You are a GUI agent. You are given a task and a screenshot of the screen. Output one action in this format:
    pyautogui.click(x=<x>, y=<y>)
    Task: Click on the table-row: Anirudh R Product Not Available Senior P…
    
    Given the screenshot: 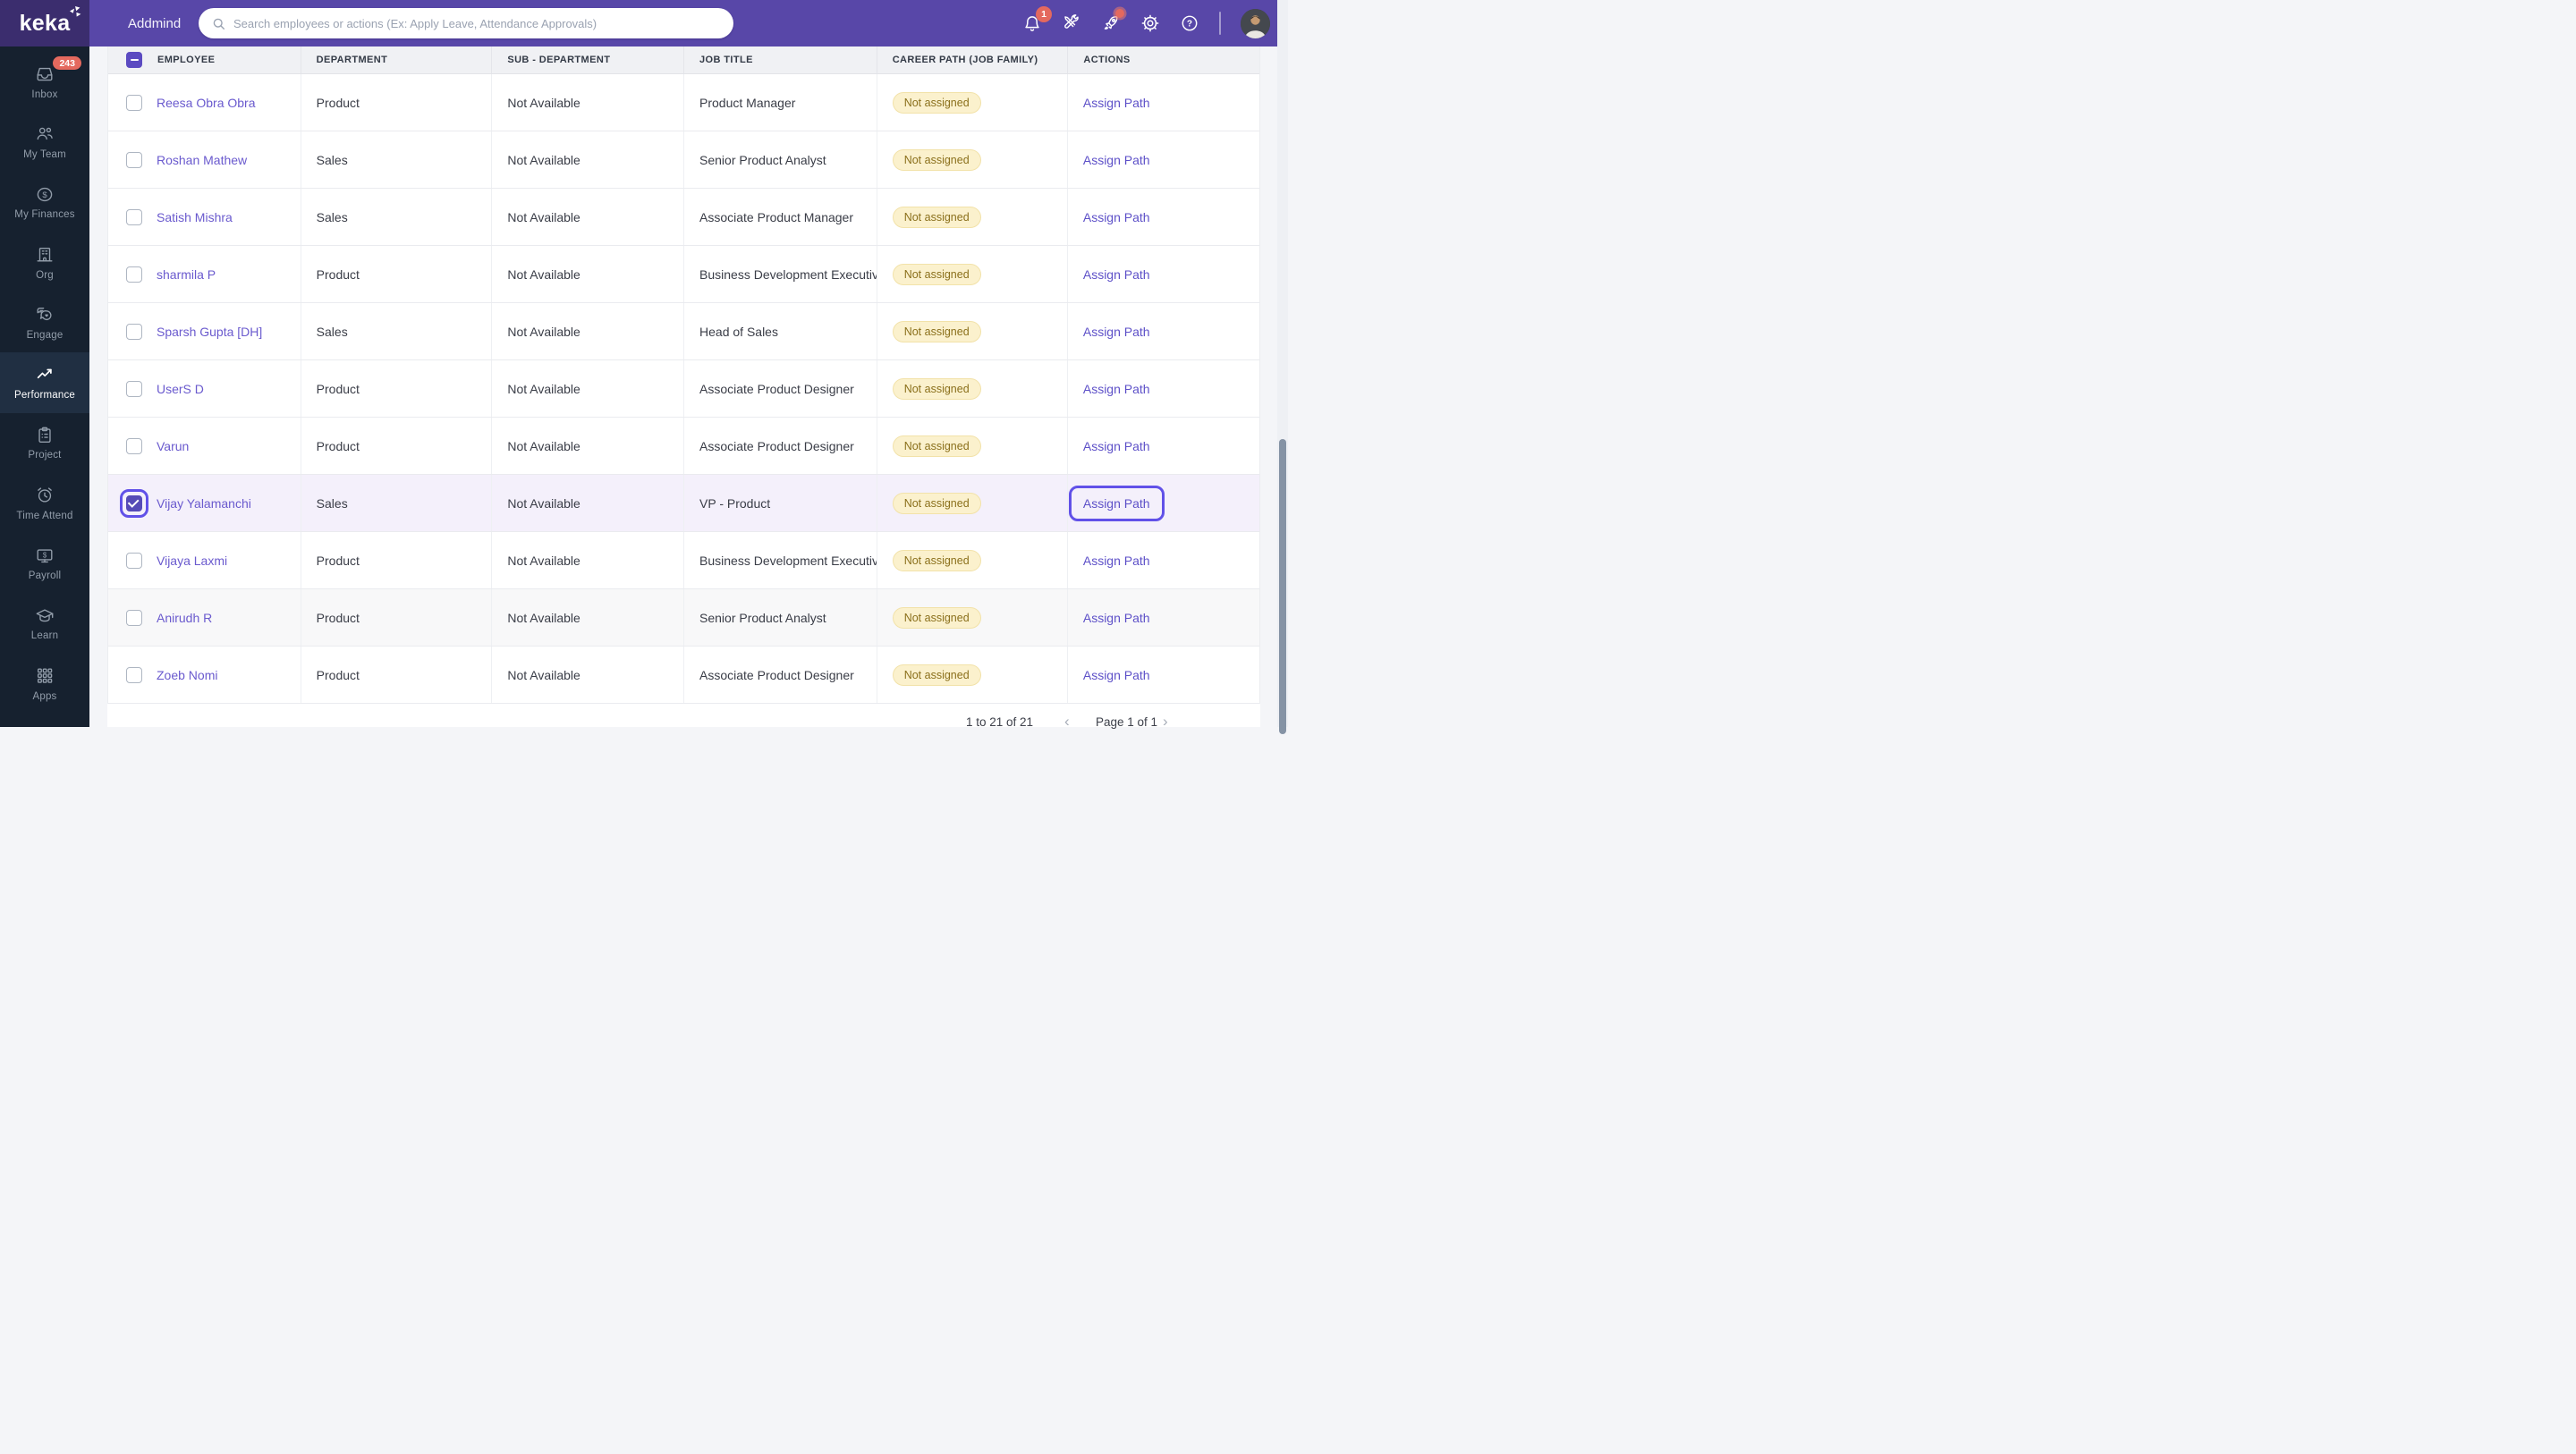 What is the action you would take?
    pyautogui.click(x=683, y=618)
    